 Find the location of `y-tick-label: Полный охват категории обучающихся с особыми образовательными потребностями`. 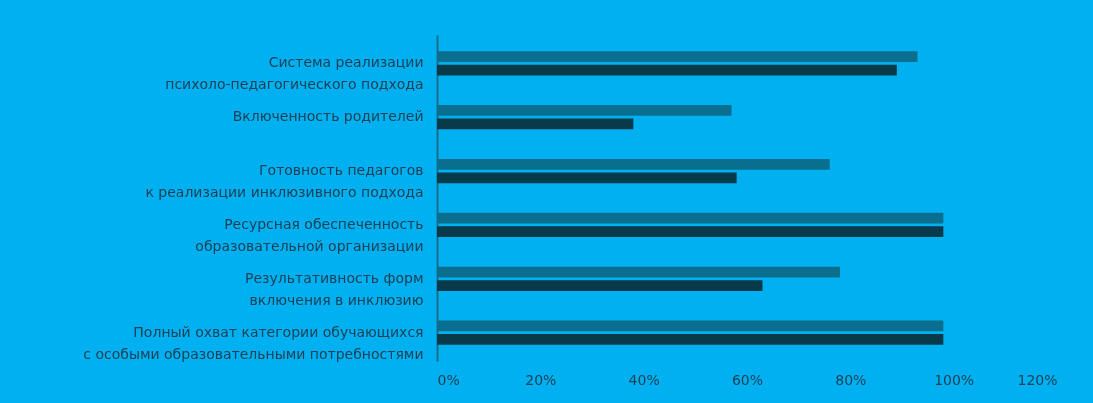

y-tick-label: Полный охват категории обучающихся с особыми образовательными потребностями is located at coordinates (253, 342).